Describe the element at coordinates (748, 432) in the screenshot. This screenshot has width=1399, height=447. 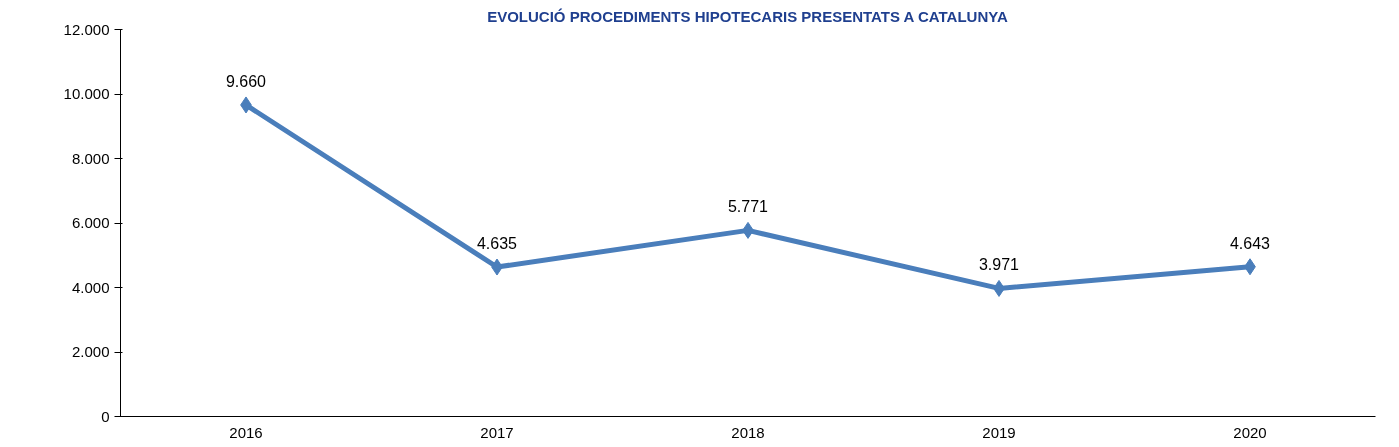
I see `x-tick-label: 2018` at that location.